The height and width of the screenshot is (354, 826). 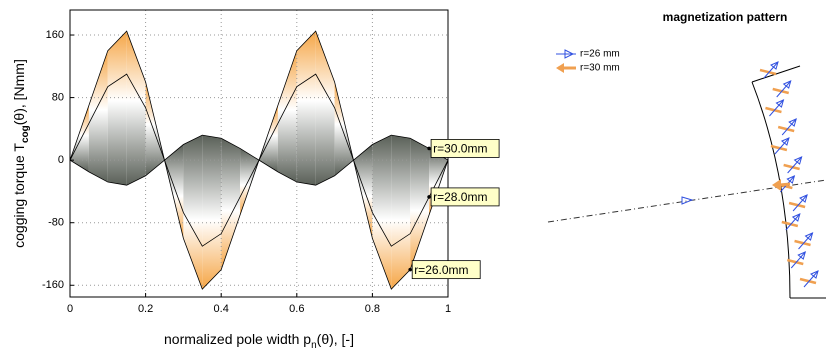 What do you see at coordinates (441, 270) in the screenshot?
I see `series-label: r=26.0mm` at bounding box center [441, 270].